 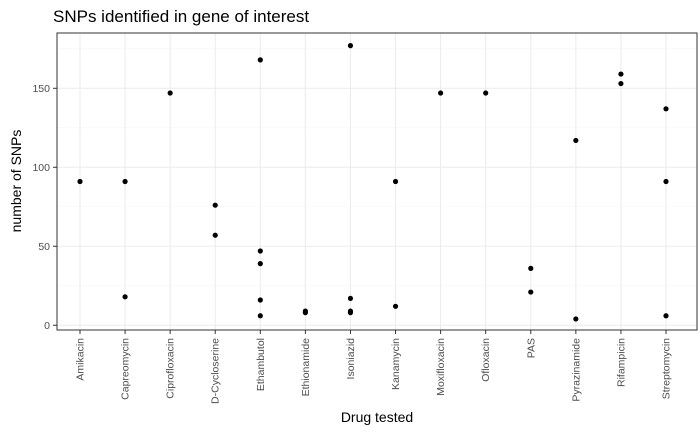 I want to click on x-tick-label: PAS, so click(x=531, y=348).